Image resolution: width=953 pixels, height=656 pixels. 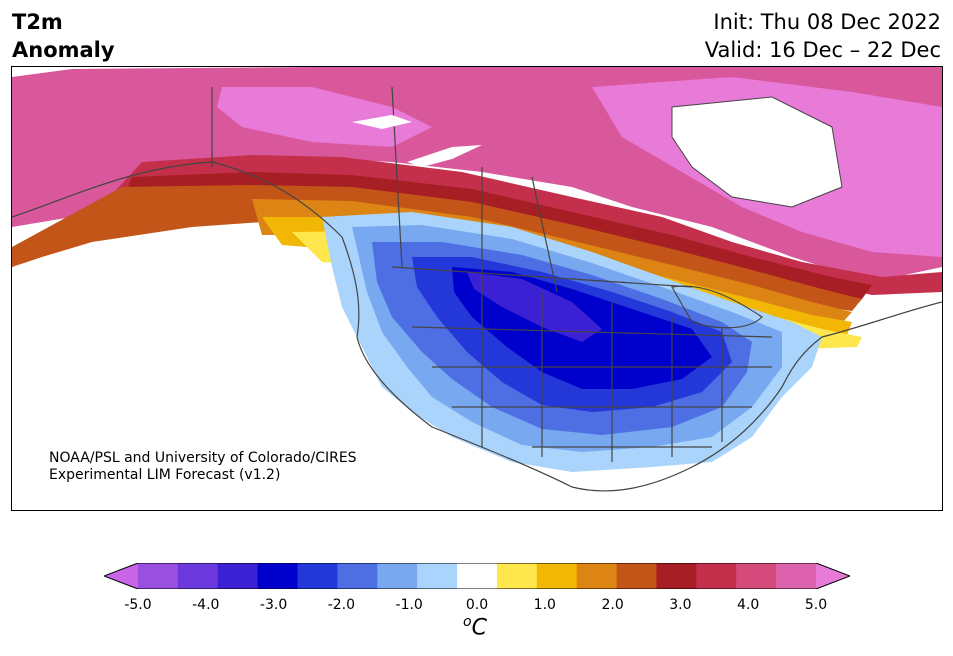 What do you see at coordinates (138, 605) in the screenshot?
I see `colorbar-tick-label: -5.0` at bounding box center [138, 605].